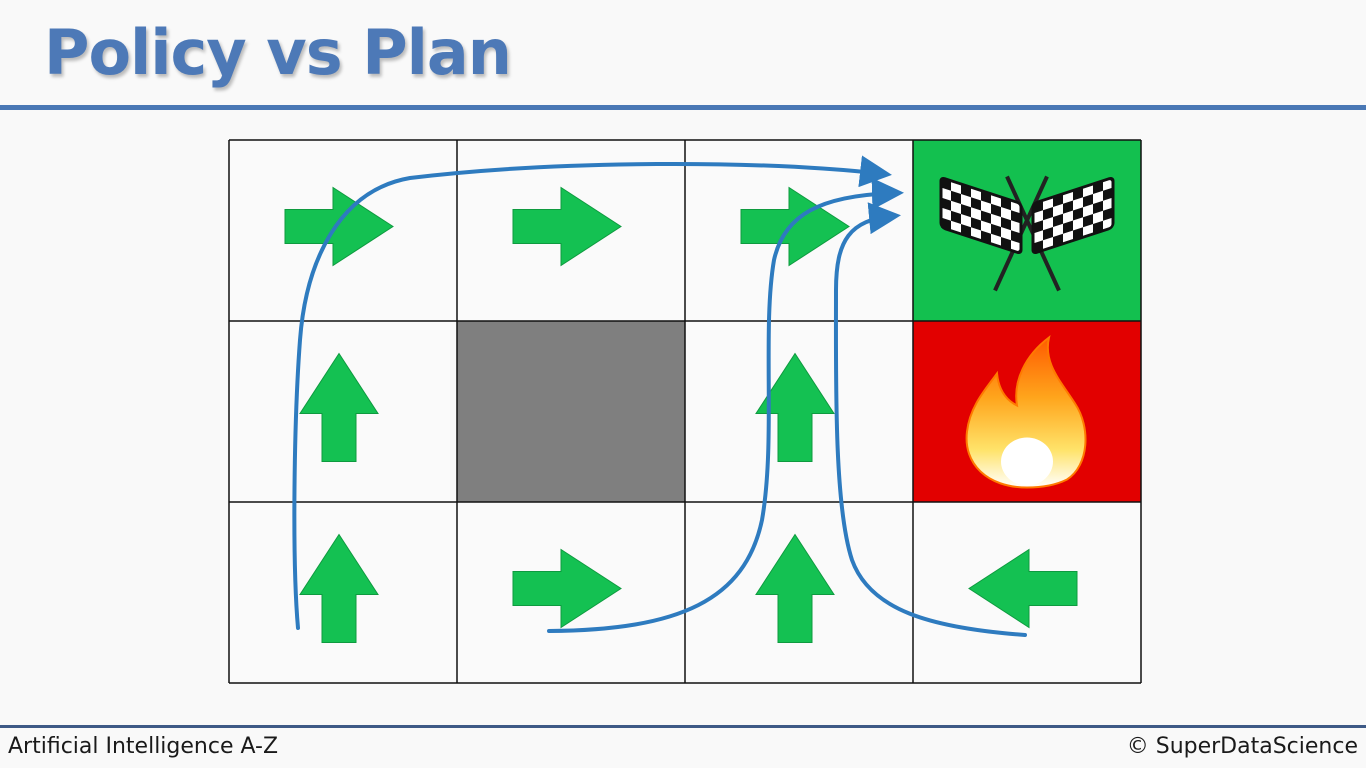  What do you see at coordinates (1242, 746) in the screenshot?
I see `copyright: © SuperDataScience` at bounding box center [1242, 746].